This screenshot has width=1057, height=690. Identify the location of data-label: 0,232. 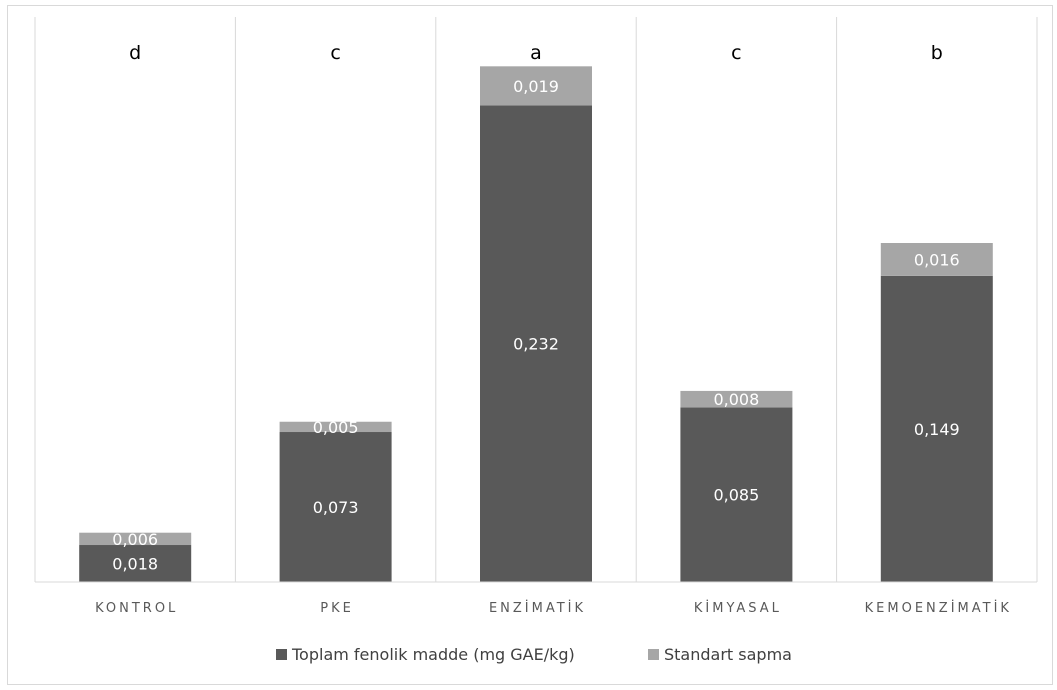
(536, 344).